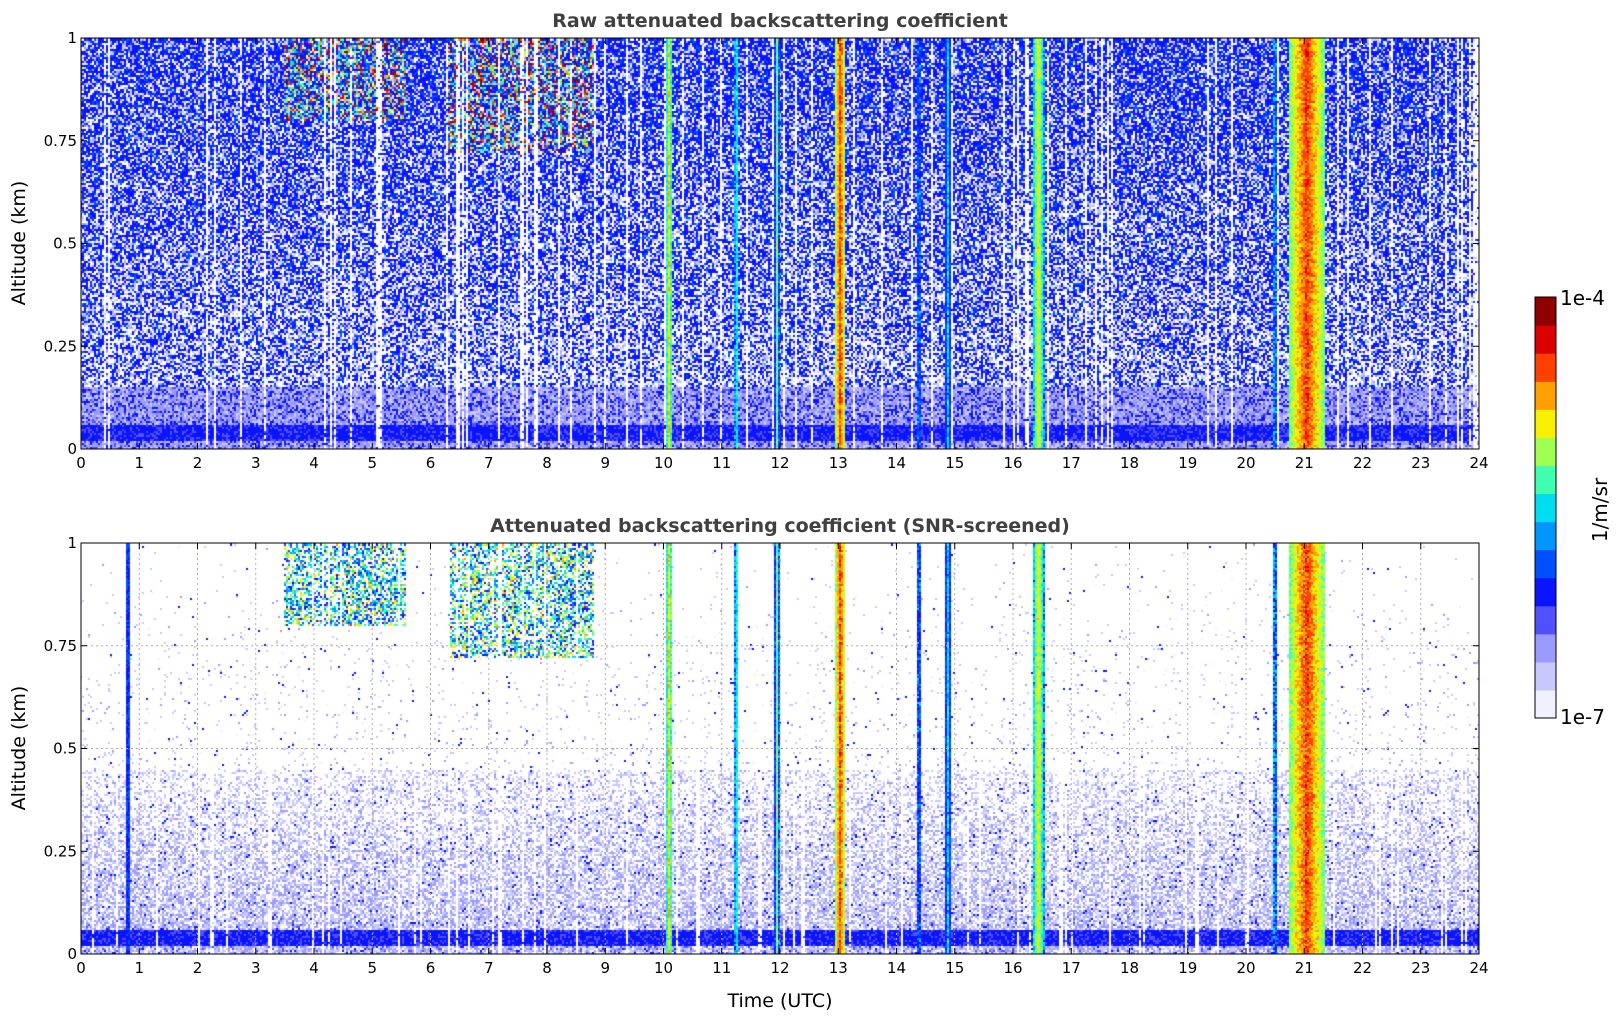 Image resolution: width=1621 pixels, height=1020 pixels. I want to click on x-tick-label: 20, so click(1245, 463).